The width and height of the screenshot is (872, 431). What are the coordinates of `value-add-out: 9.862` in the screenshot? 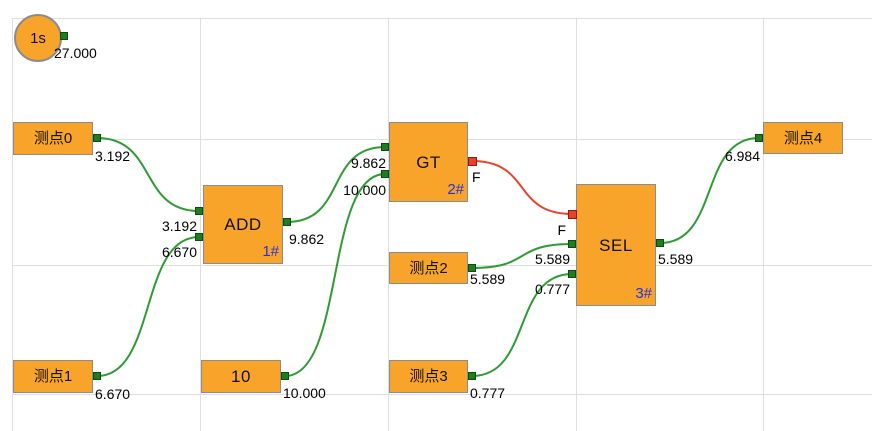 It's located at (307, 239).